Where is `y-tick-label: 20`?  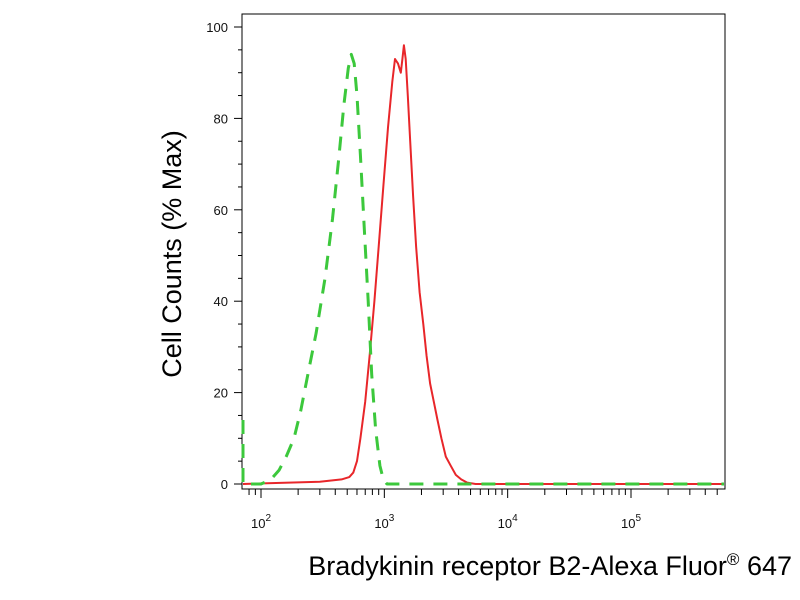 y-tick-label: 20 is located at coordinates (221, 393).